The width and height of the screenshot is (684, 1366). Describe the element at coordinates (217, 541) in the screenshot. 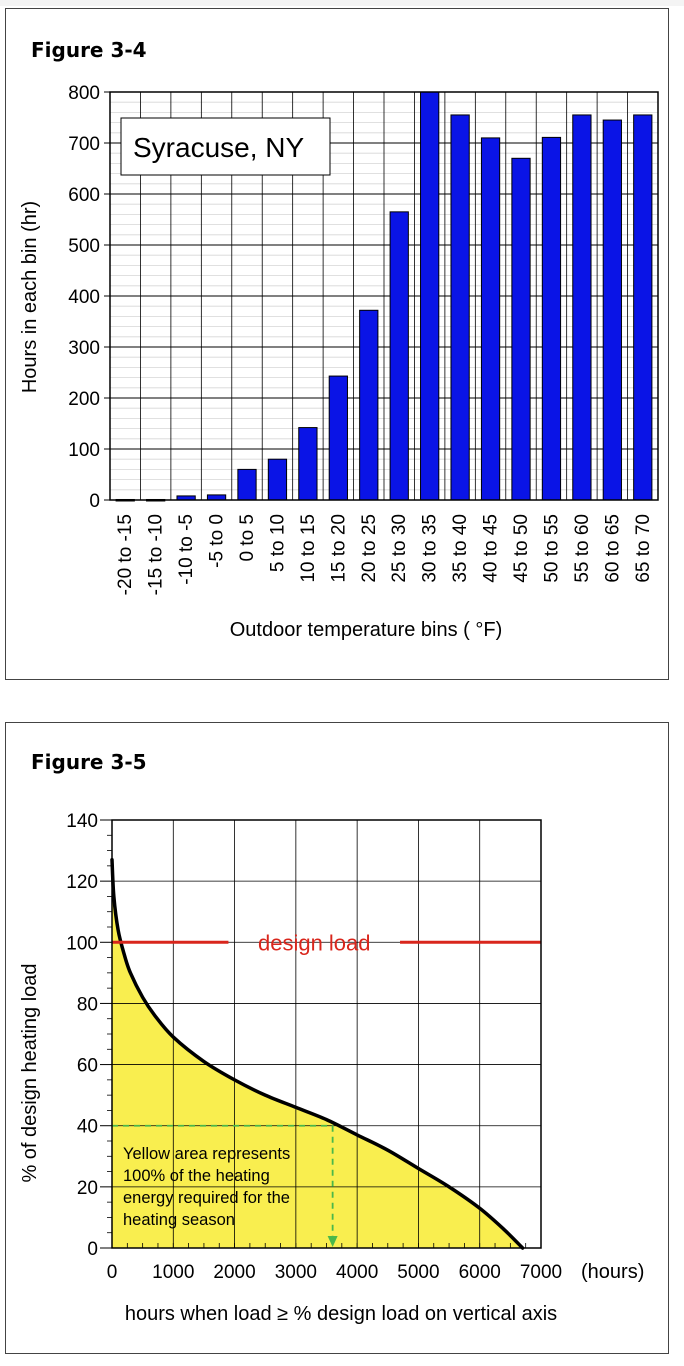

I see `x-tick-label: -5 to 0` at that location.